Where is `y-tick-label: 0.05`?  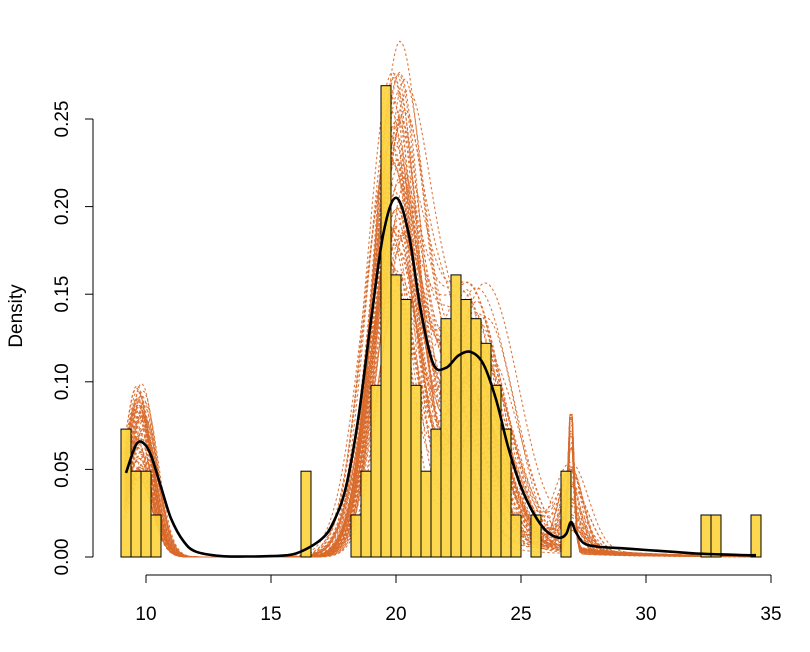 y-tick-label: 0.05 is located at coordinates (62, 469).